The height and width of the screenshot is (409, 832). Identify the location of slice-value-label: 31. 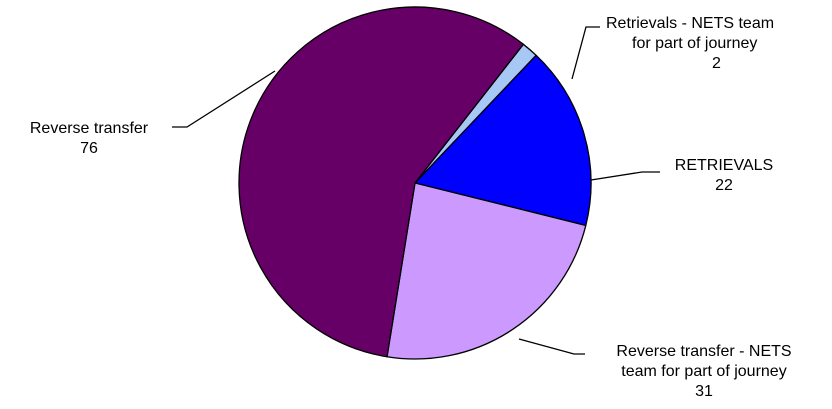
(704, 391).